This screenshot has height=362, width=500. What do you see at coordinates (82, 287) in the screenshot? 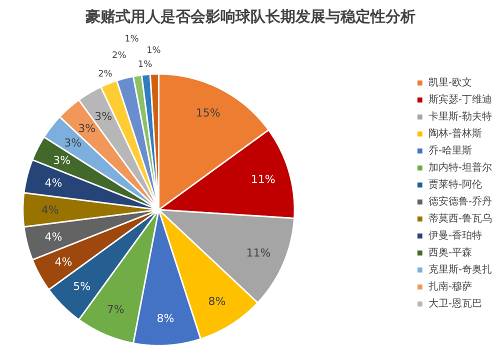
I see `data-label: 5%` at bounding box center [82, 287].